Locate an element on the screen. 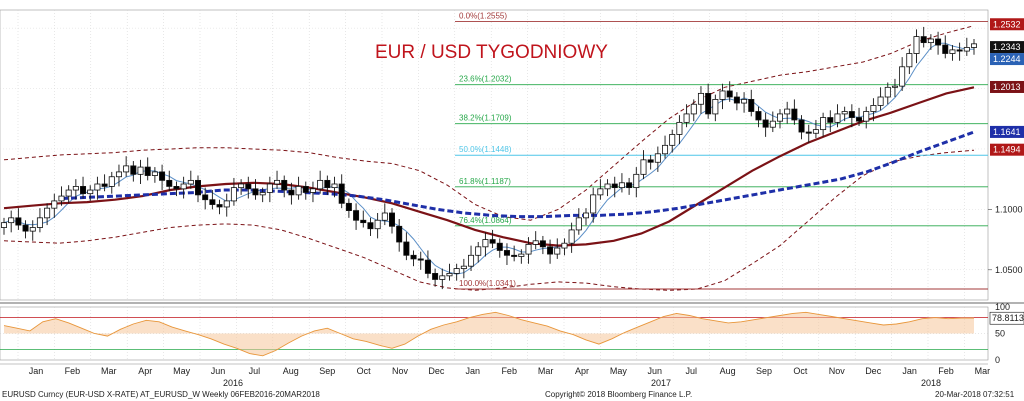 Image resolution: width=1024 pixels, height=401 pixels. price-tag: 1.1494 is located at coordinates (1007, 149).